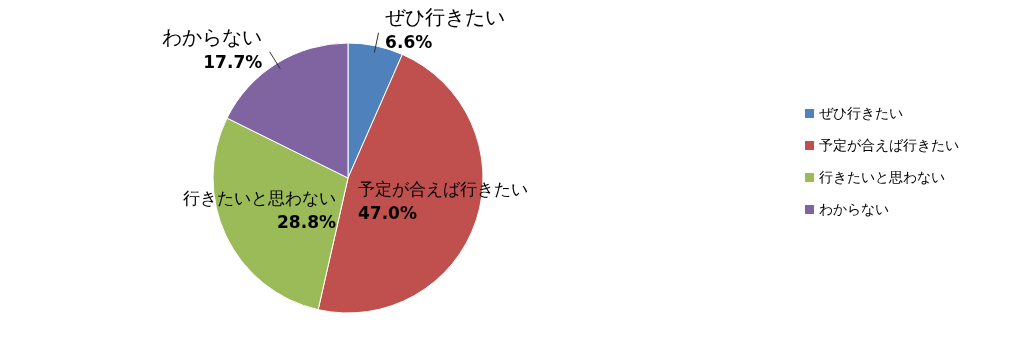 This screenshot has height=339, width=1024. I want to click on data-label: 47.0%, so click(387, 213).